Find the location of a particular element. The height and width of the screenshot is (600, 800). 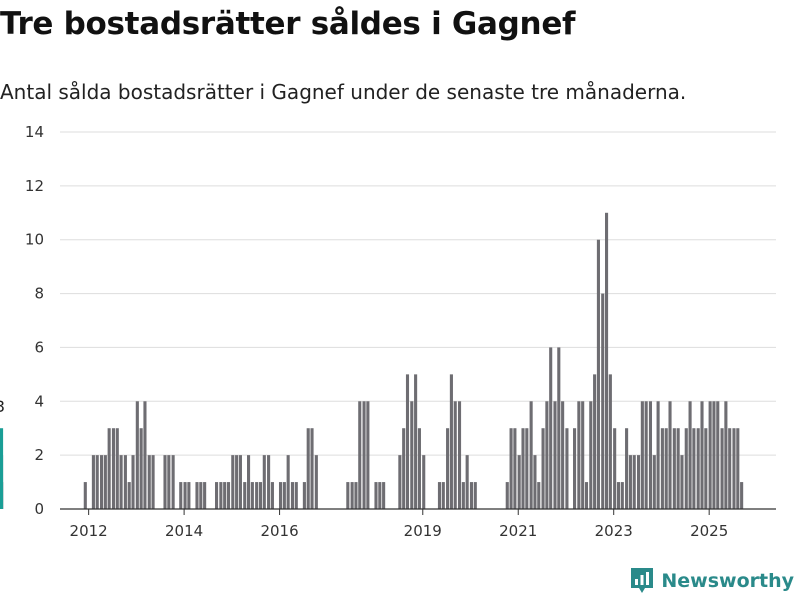

chart-title: Tre bostadsrätter såldes i Gagnef is located at coordinates (288, 24).